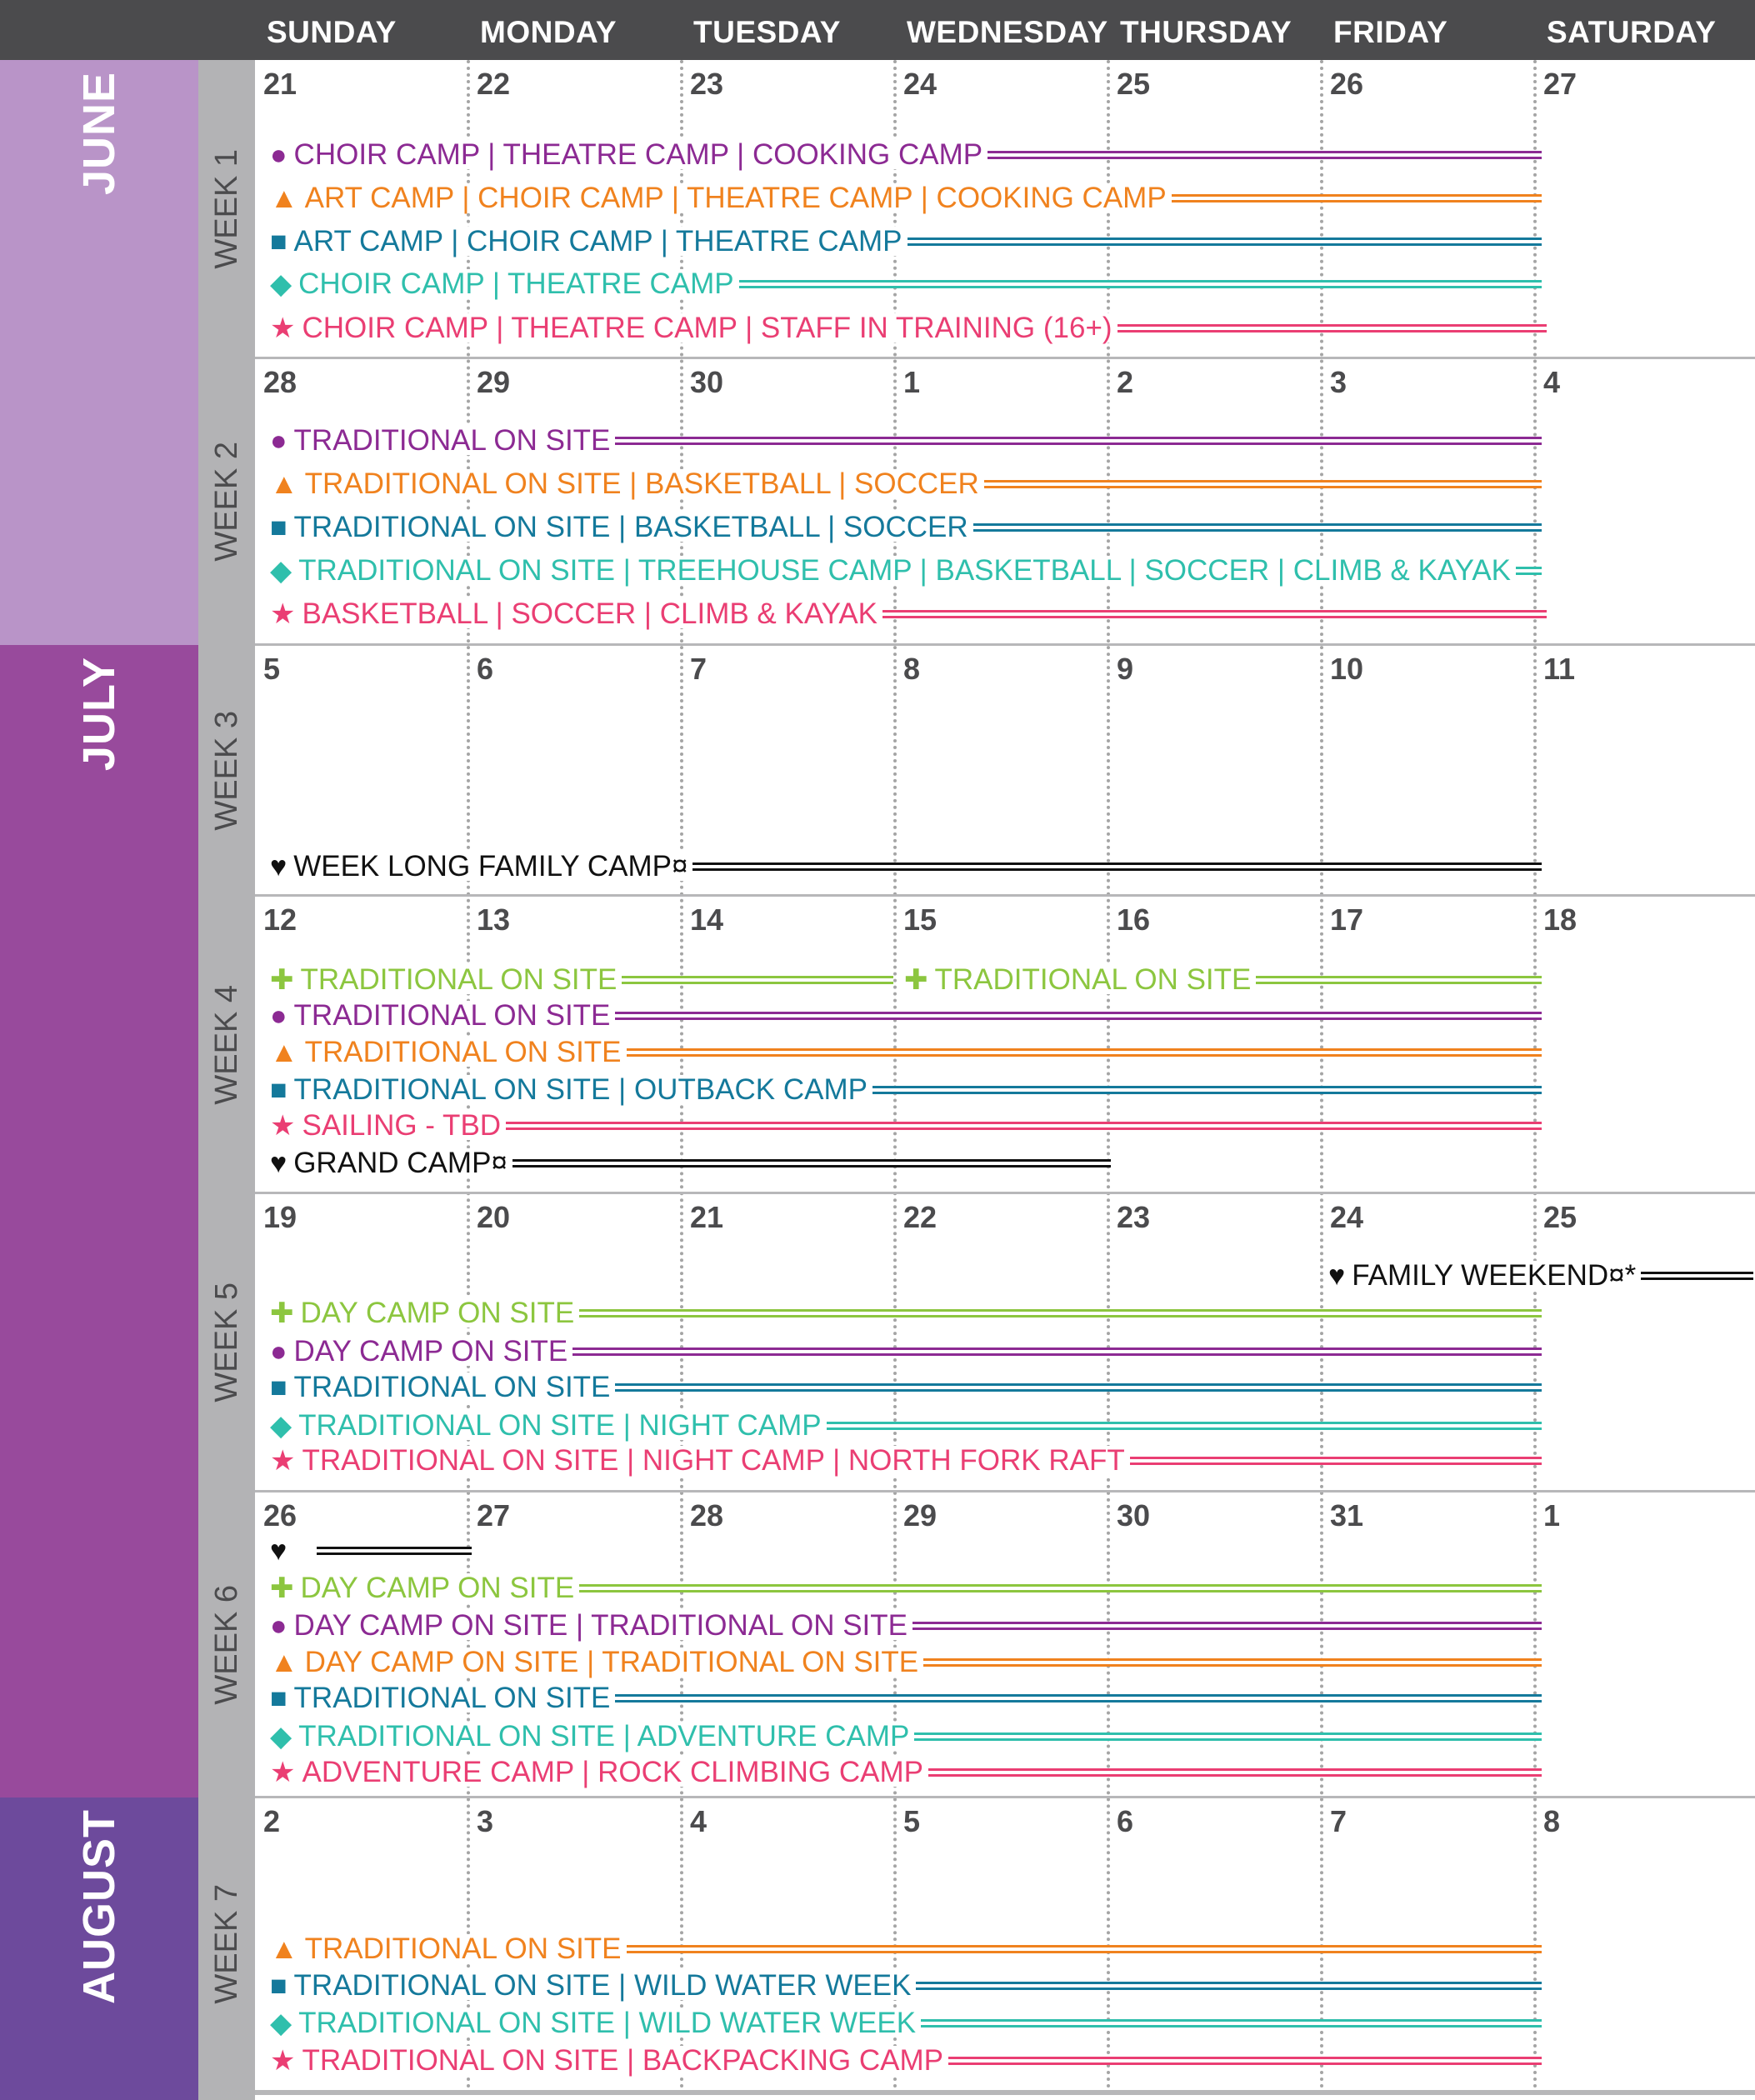 The image size is (1755, 2100). I want to click on date-cell: 7, so click(1339, 1821).